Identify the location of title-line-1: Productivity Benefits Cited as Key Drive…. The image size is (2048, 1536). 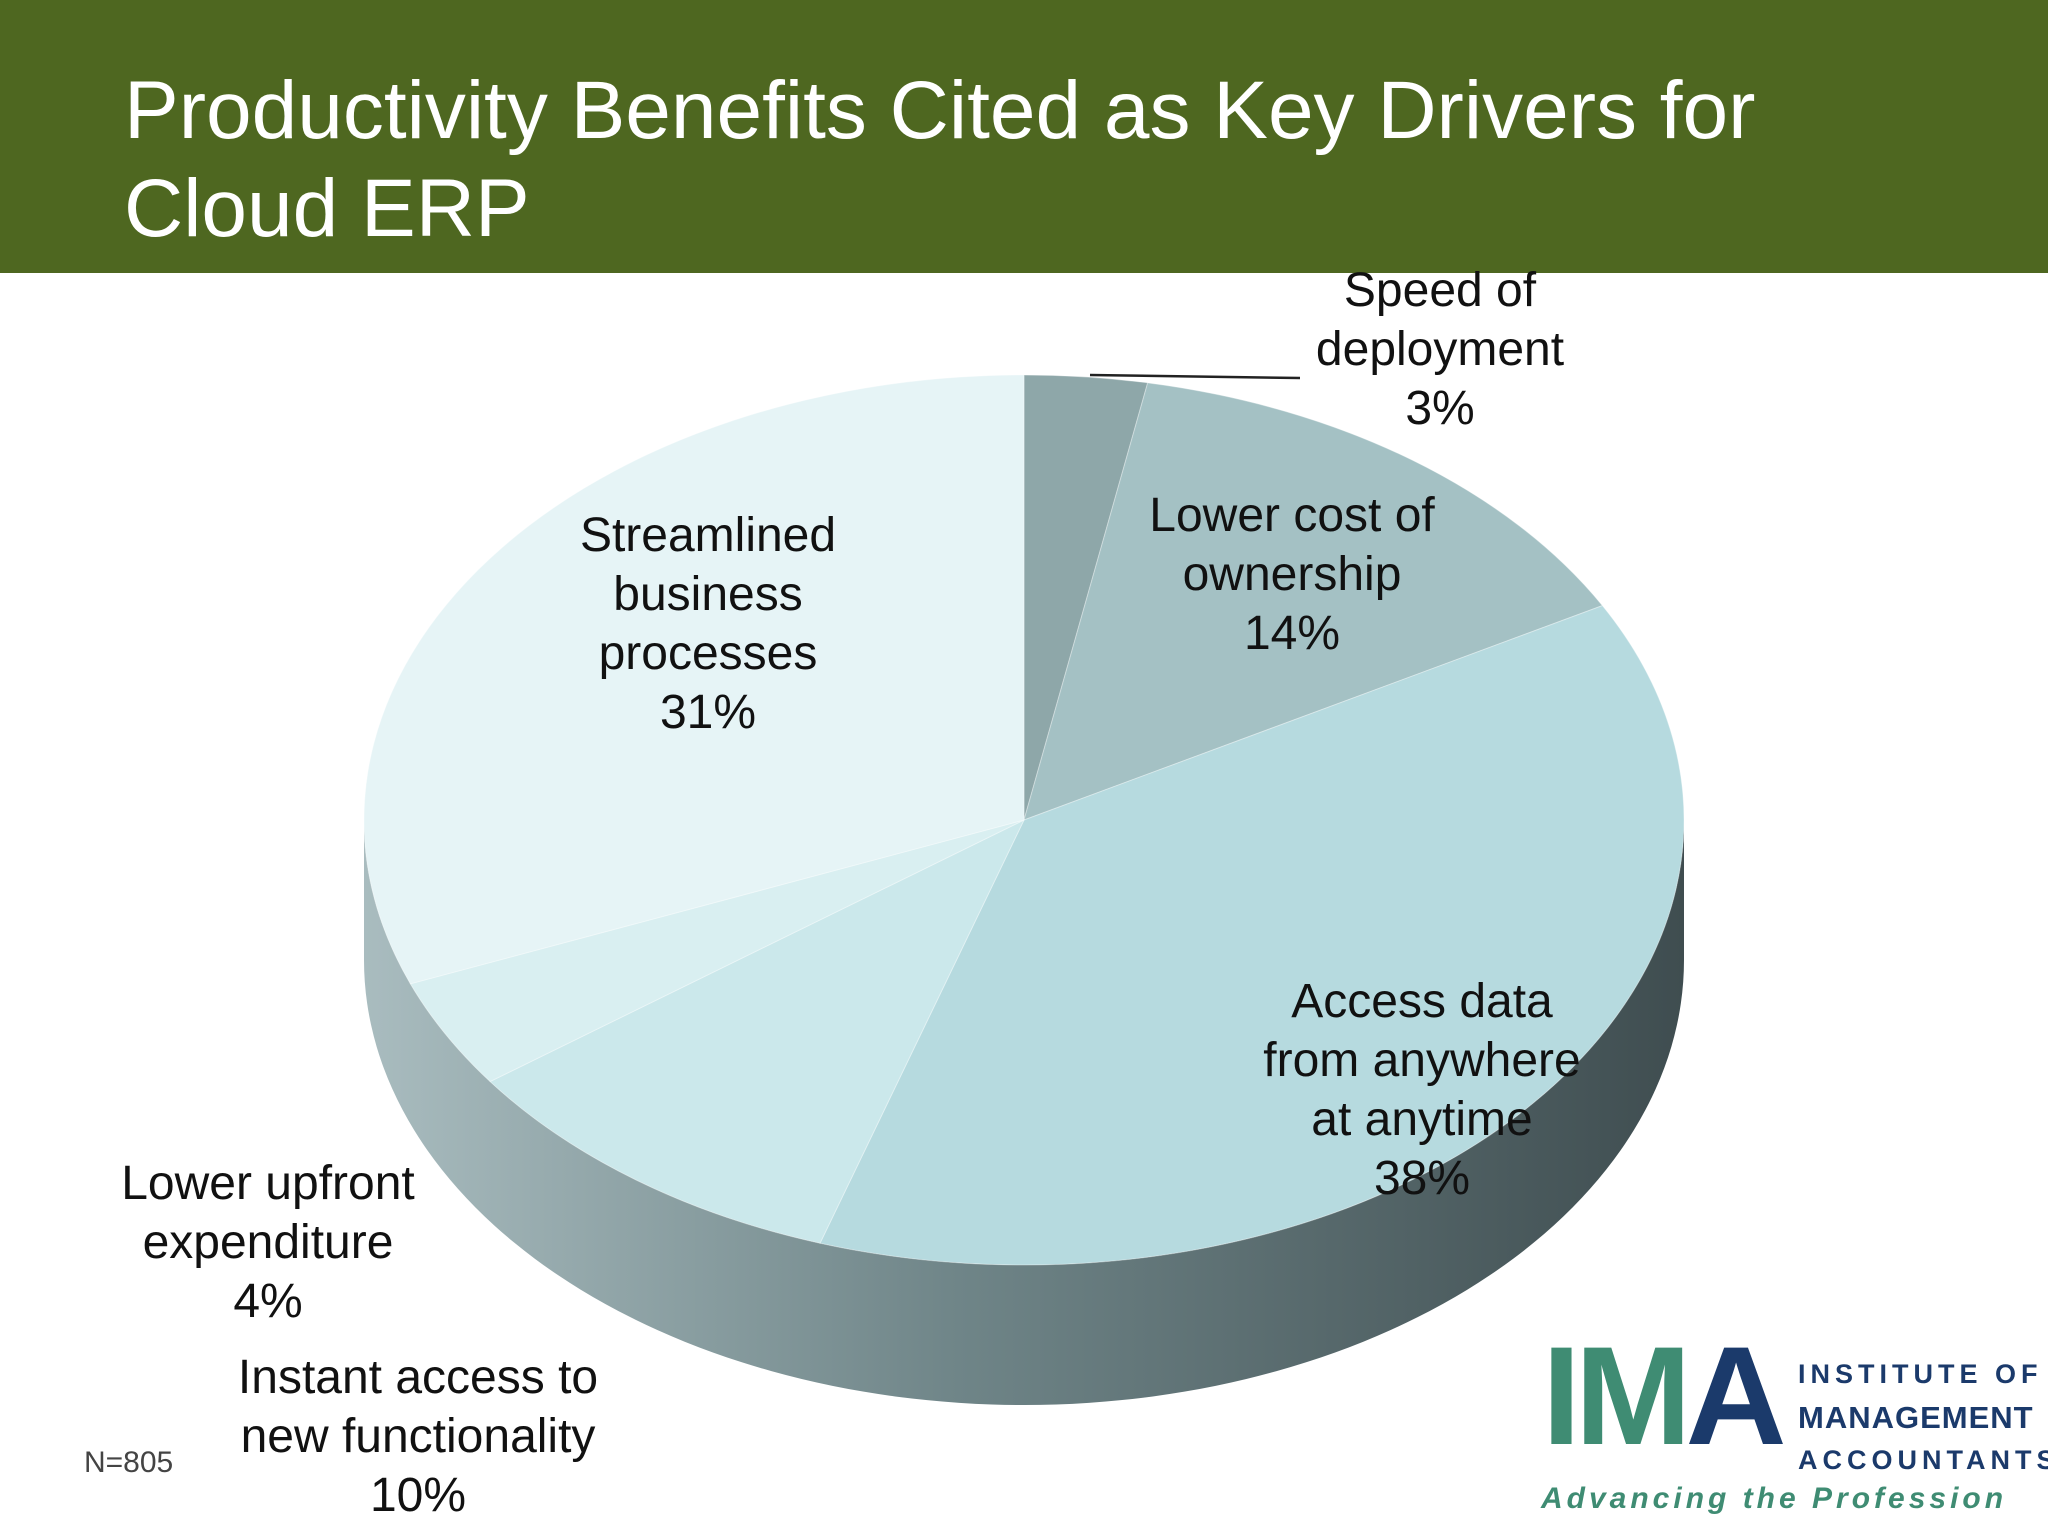
(940, 110).